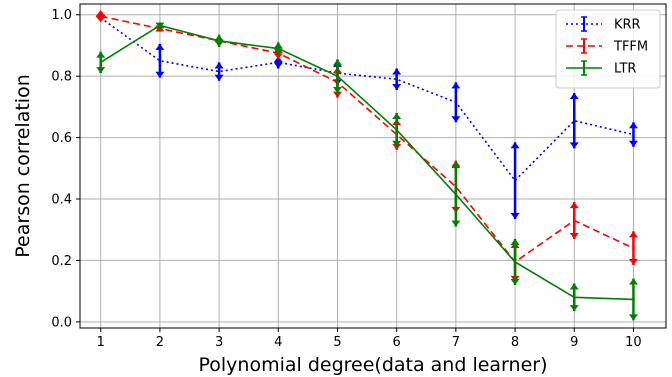 This screenshot has height=377, width=672. Describe the element at coordinates (61, 138) in the screenshot. I see `y-tick-label: 0.6` at that location.